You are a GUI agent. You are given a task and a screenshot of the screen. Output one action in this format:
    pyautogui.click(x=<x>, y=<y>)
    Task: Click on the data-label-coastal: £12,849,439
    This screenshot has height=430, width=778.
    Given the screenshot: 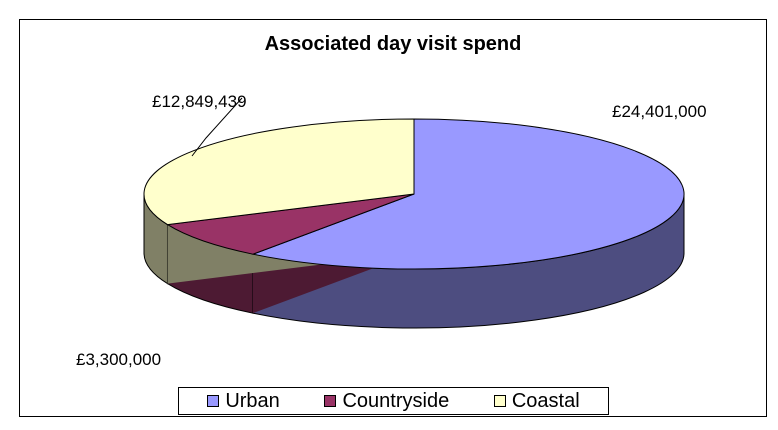 What is the action you would take?
    pyautogui.click(x=199, y=101)
    